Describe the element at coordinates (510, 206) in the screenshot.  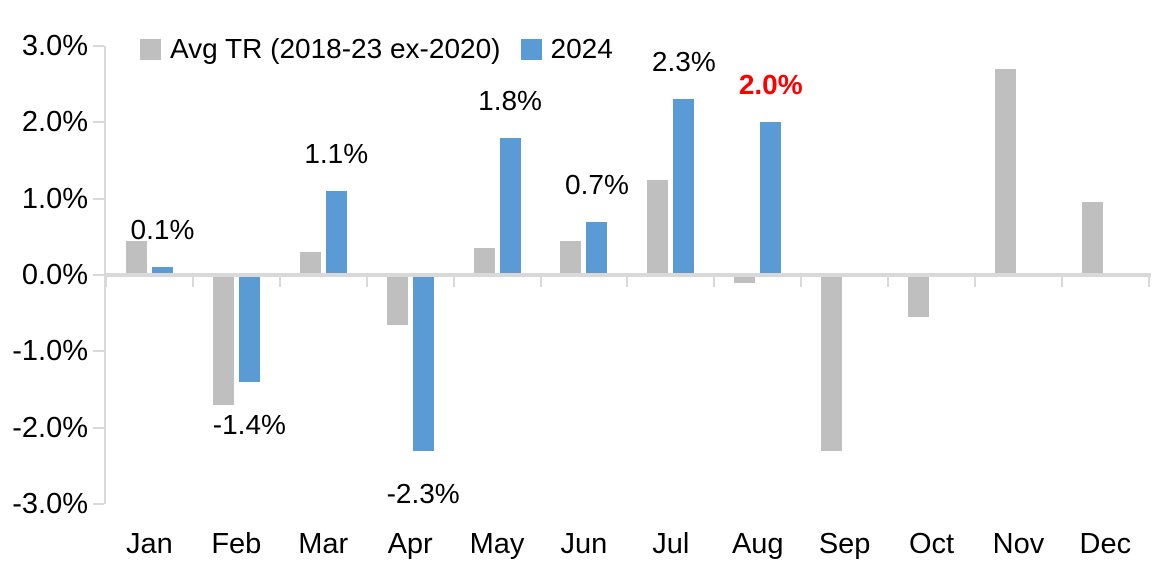
I see `bar-2024-may` at that location.